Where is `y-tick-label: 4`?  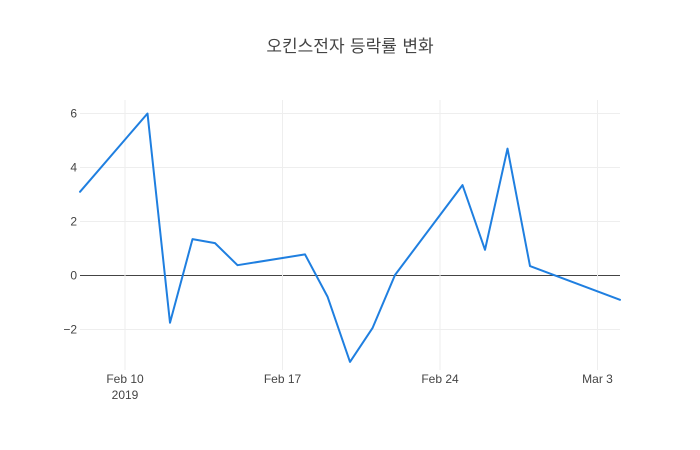
y-tick-label: 4 is located at coordinates (73, 168).